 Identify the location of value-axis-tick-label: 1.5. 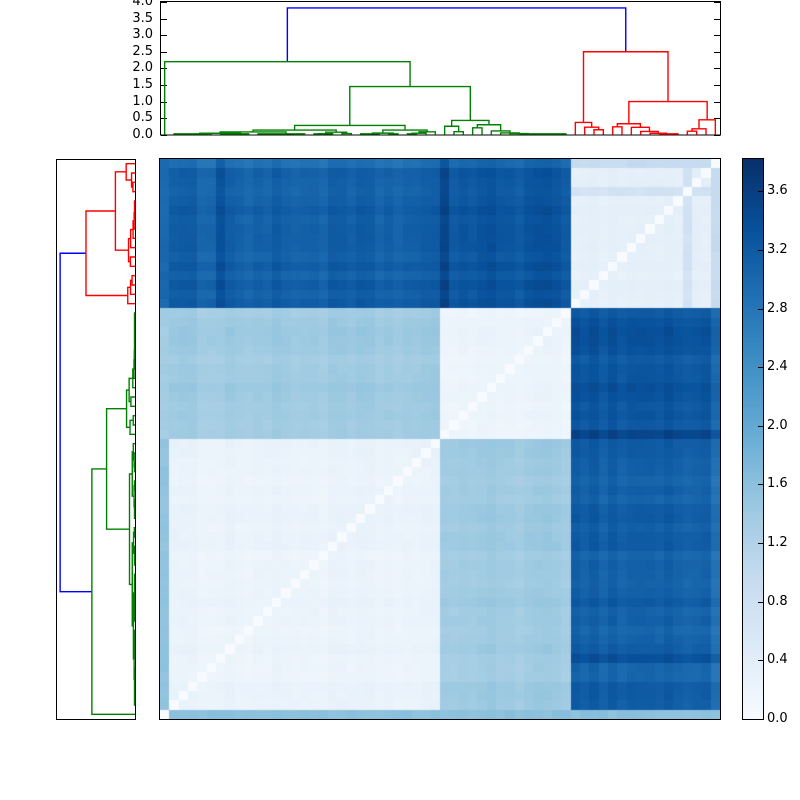
(142, 84).